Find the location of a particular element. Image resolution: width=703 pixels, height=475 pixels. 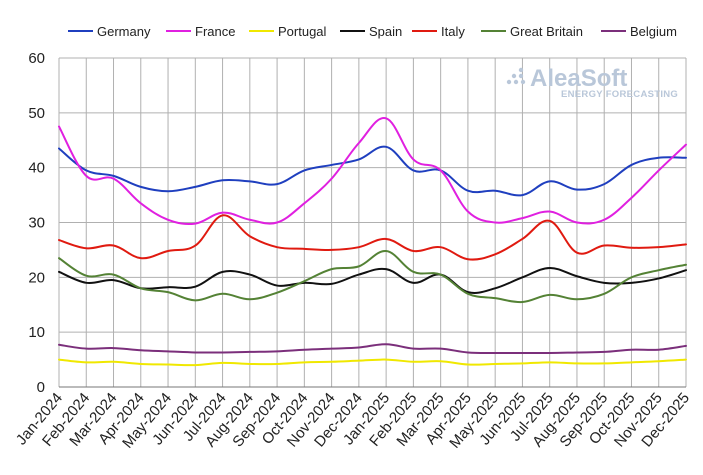

y-tick-label: 0 is located at coordinates (41, 387).